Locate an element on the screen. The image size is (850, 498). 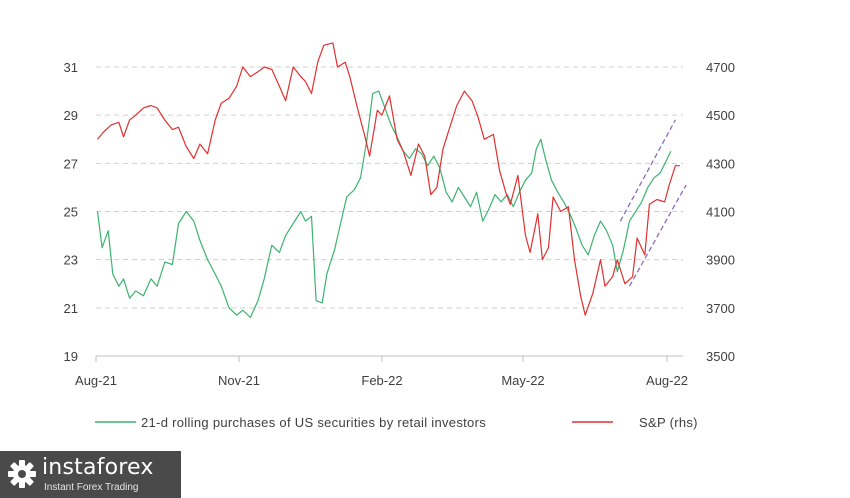
x-tick-label: May-22 is located at coordinates (522, 380).